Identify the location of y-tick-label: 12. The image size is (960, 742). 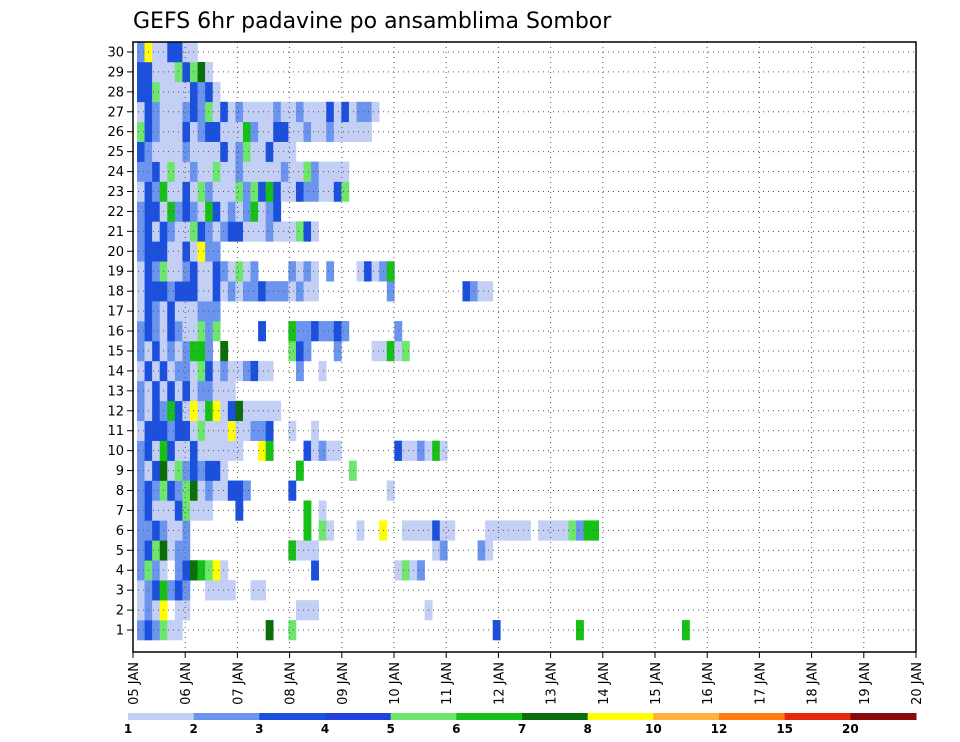
(115, 411).